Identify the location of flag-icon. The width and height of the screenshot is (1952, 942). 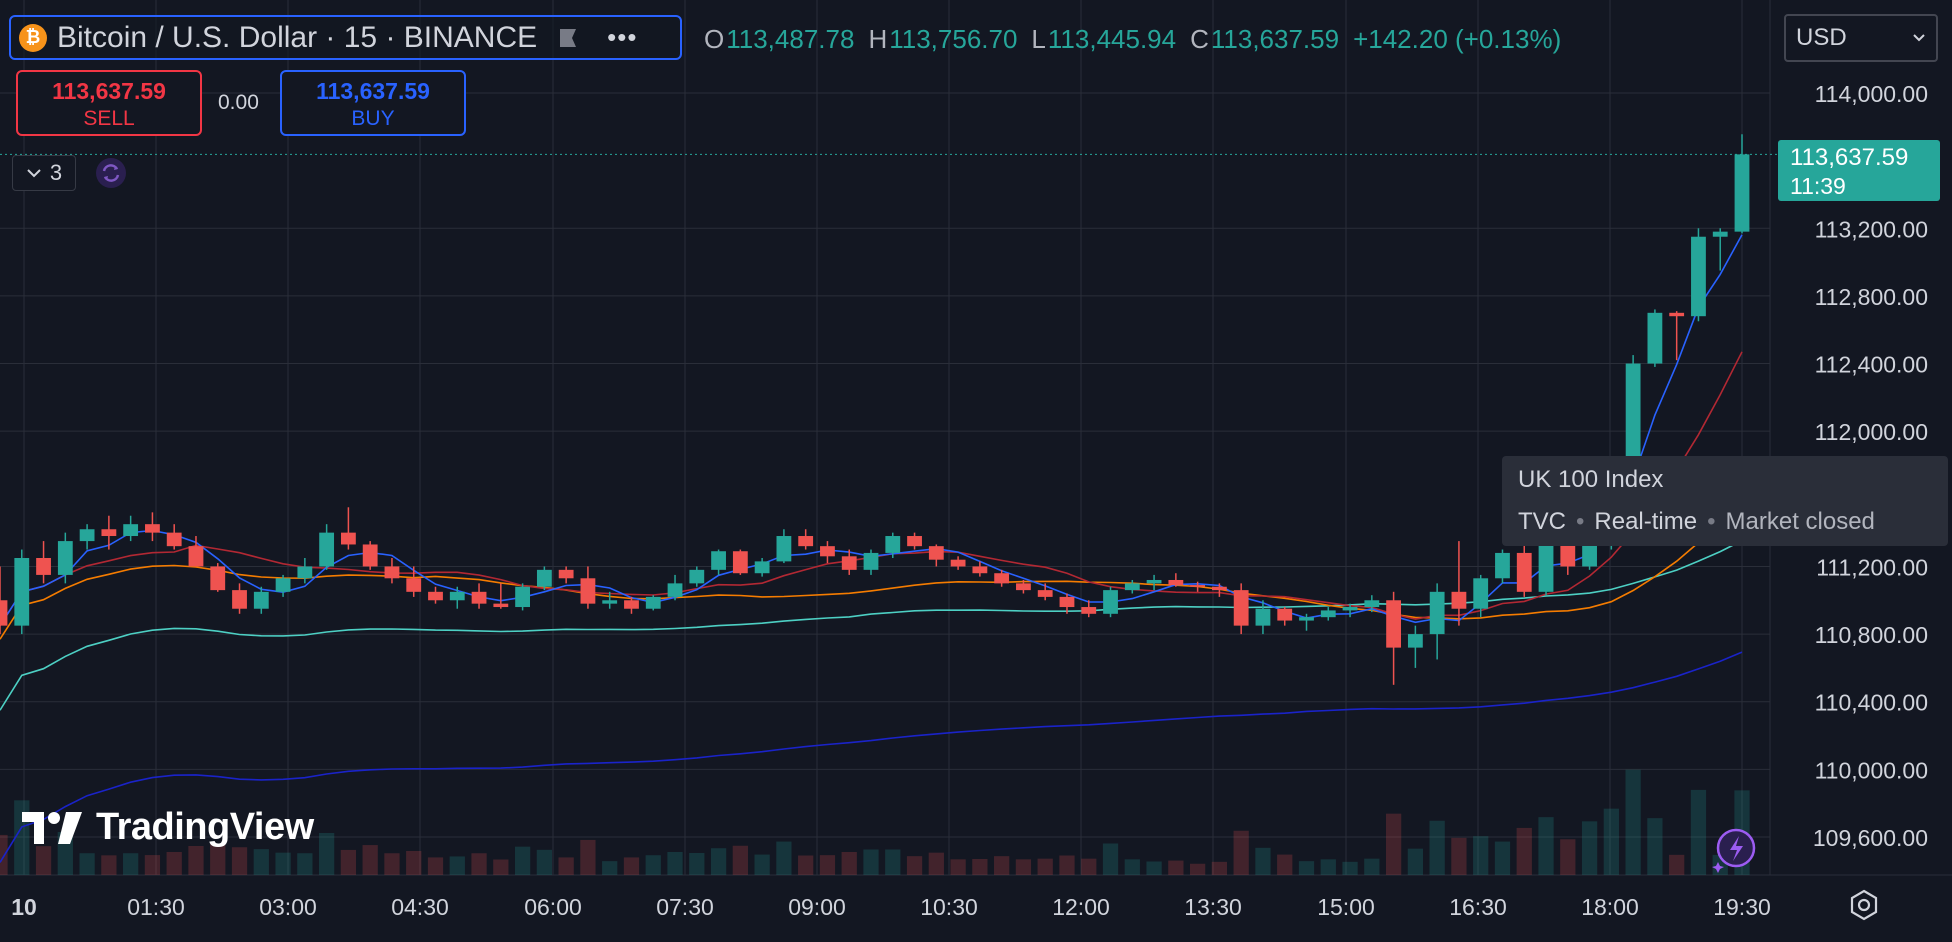
(568, 38).